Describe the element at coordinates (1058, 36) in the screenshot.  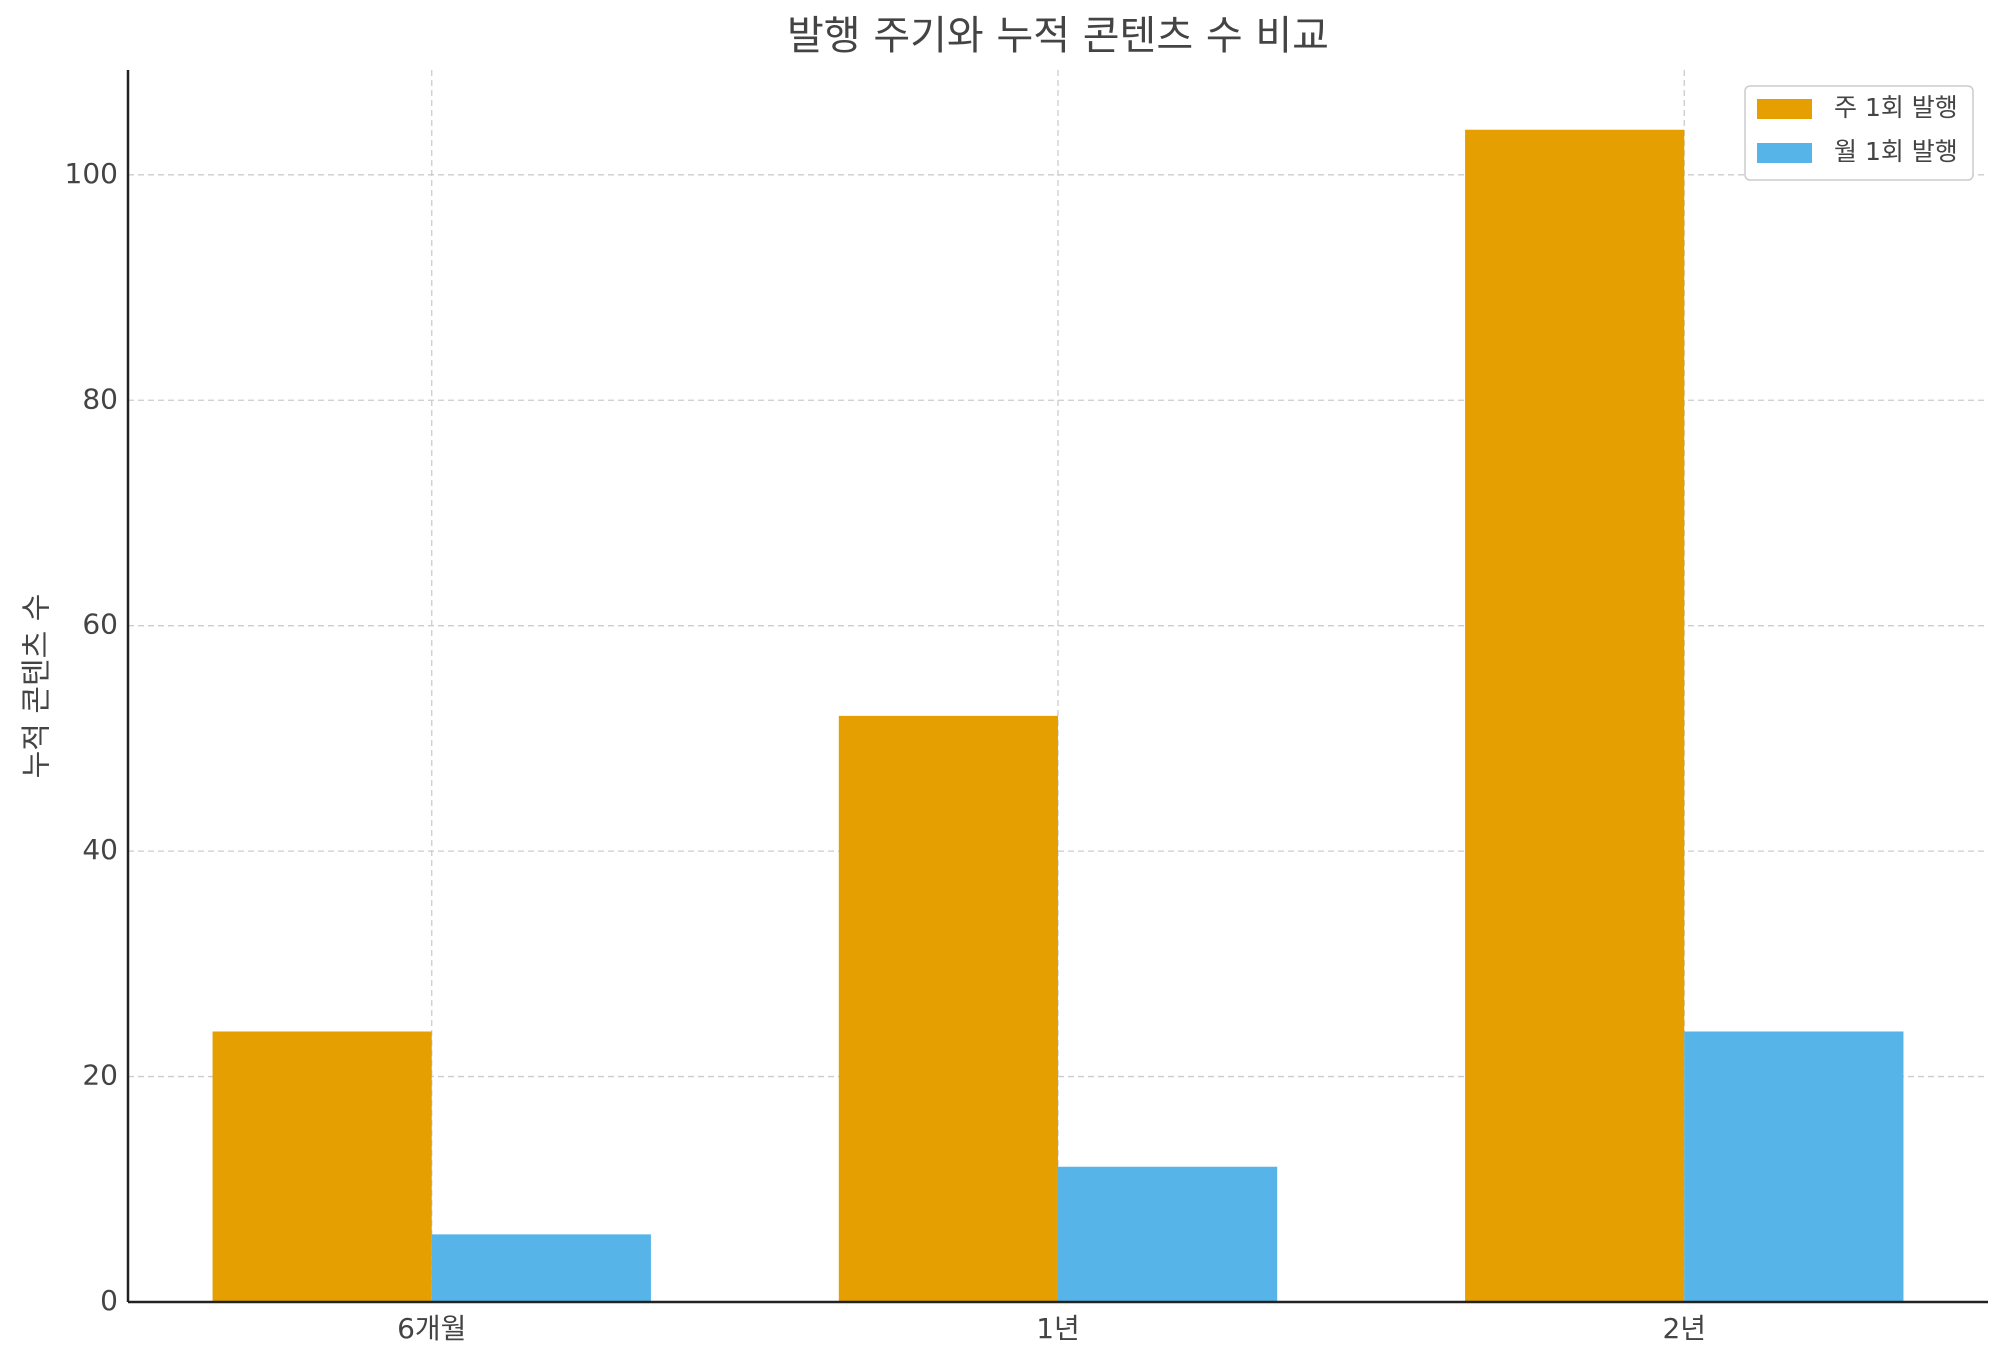
I see `chart-title: 발행 주기와 누적 콘텐츠 수 비교` at that location.